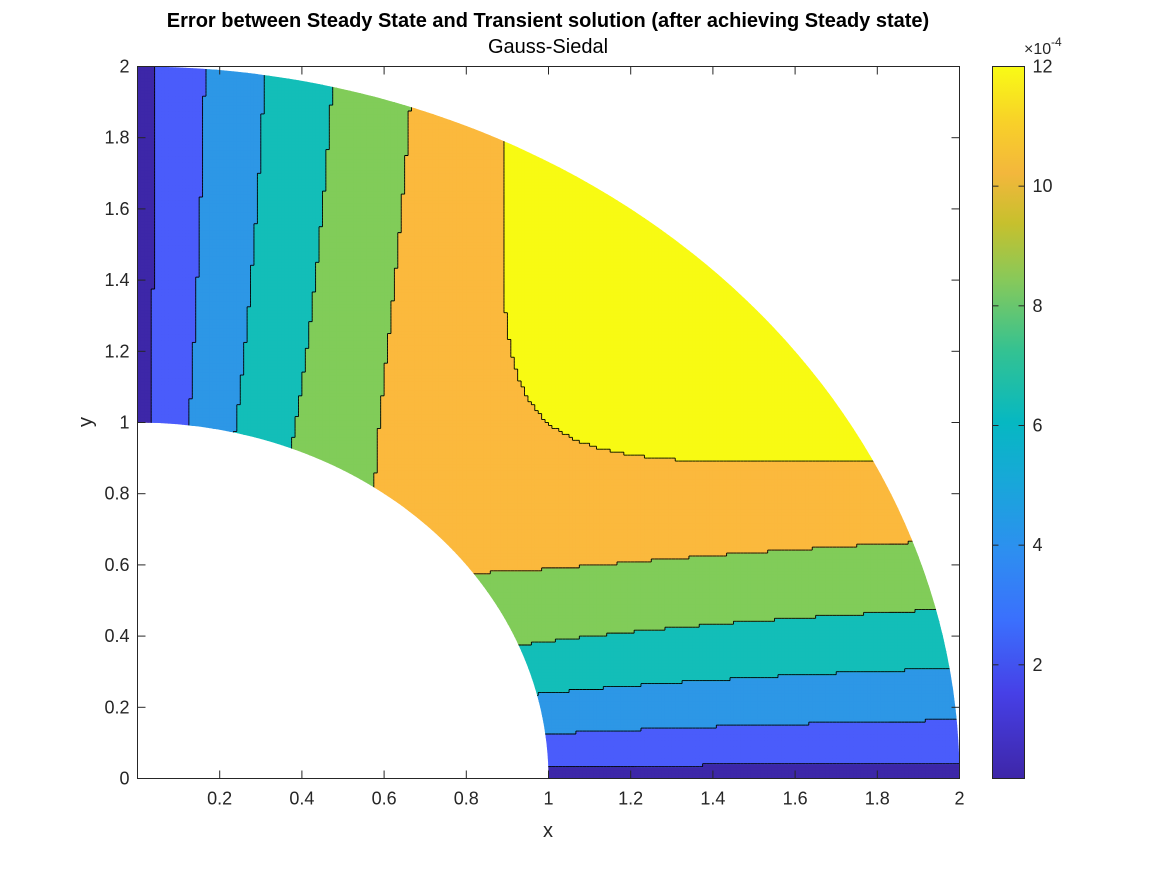 This screenshot has width=1167, height=875. Describe the element at coordinates (548, 47) in the screenshot. I see `chart-subtitle: Gauss-Siedal` at that location.